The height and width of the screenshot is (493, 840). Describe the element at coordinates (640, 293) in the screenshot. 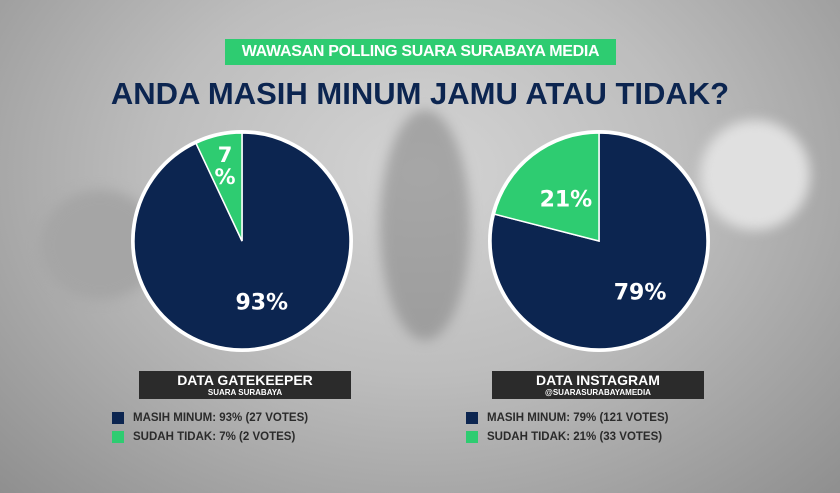

I see `pie-data-label: 79%` at that location.